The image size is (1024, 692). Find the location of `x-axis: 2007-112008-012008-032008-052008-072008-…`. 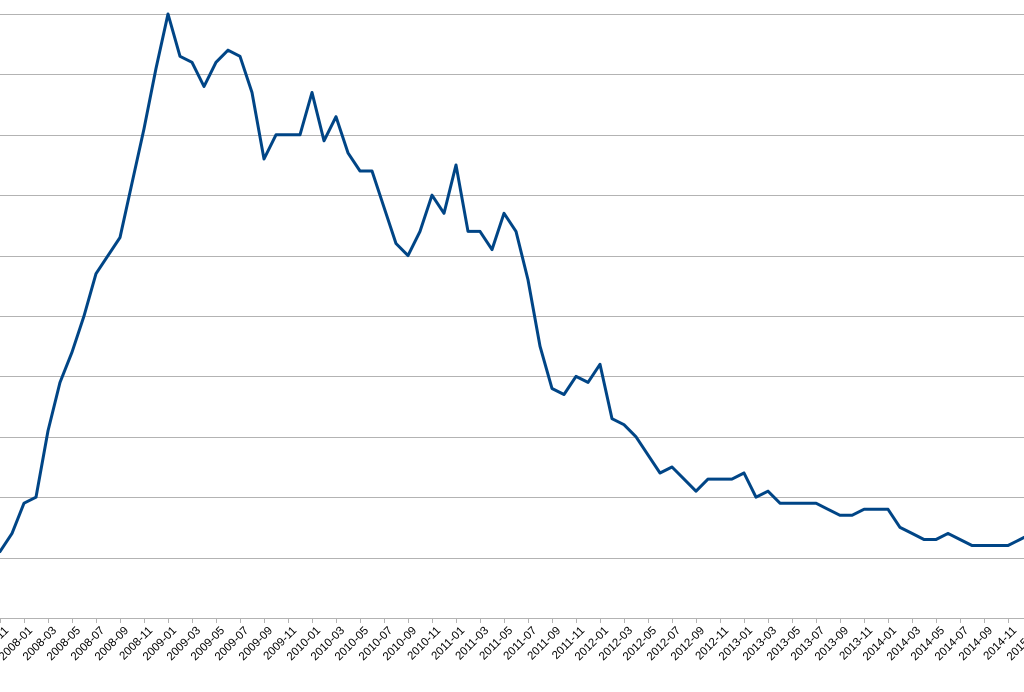

x-axis: 2007-112008-012008-032008-052008-072008-… is located at coordinates (512, 640).